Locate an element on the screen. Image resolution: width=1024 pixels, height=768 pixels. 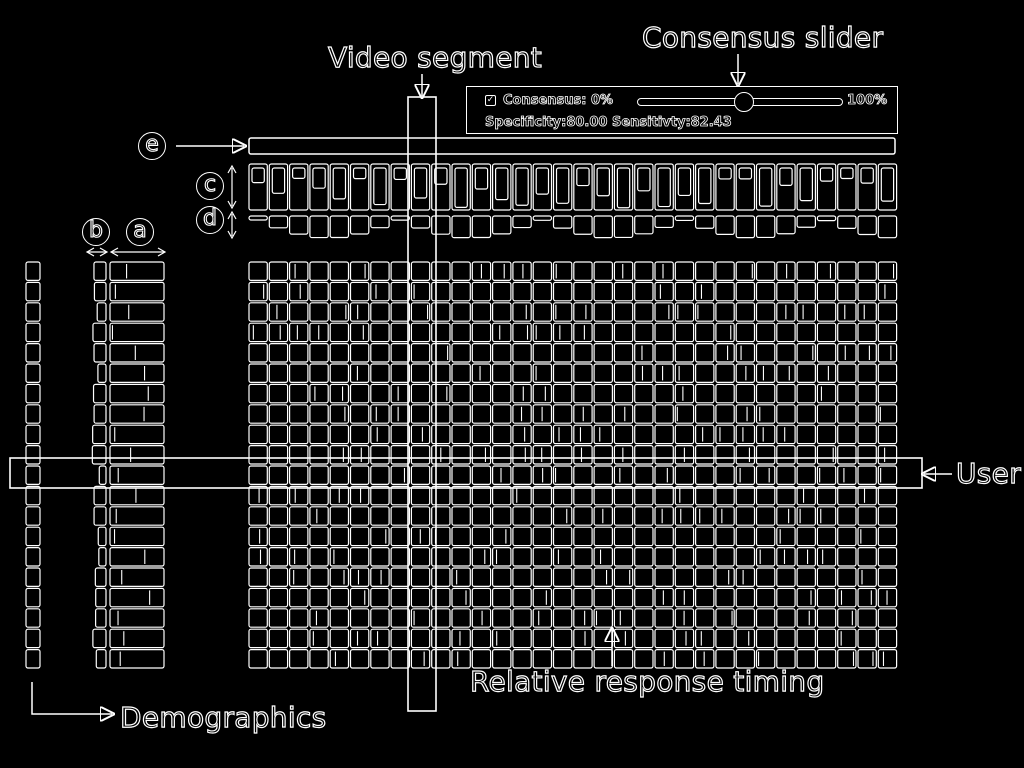
video-segment-highlight is located at coordinates (422, 404).